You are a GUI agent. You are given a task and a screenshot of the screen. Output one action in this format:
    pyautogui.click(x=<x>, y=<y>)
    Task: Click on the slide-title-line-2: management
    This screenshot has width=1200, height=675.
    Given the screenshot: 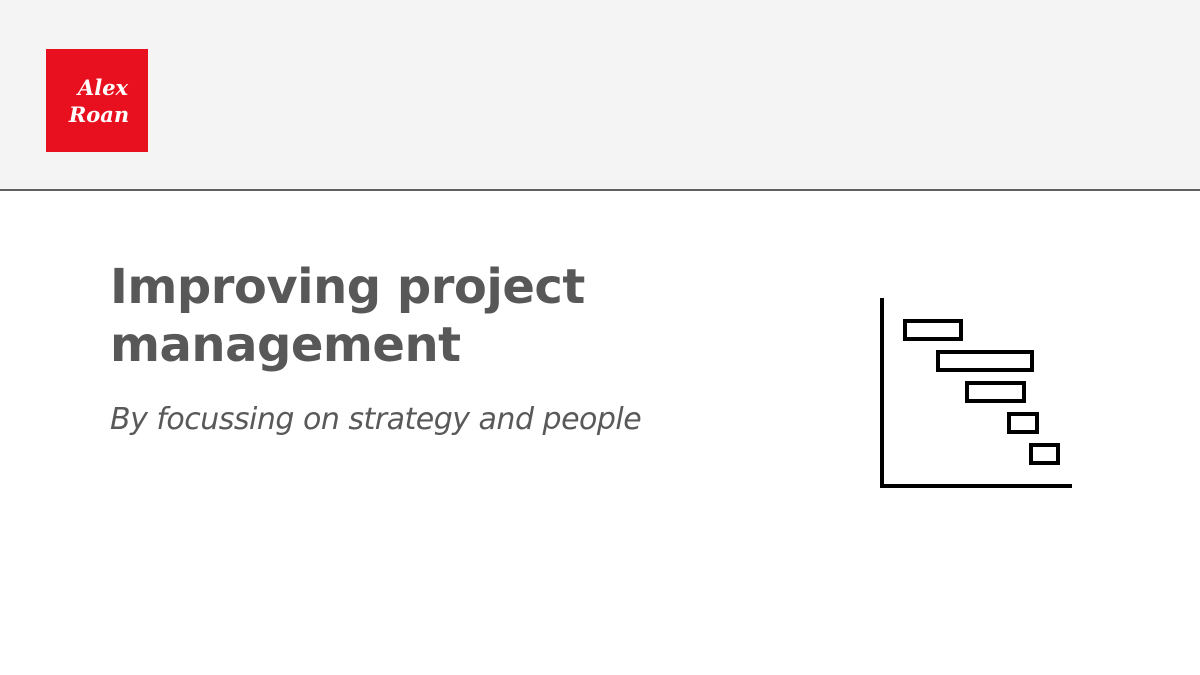 What is the action you would take?
    pyautogui.click(x=285, y=345)
    